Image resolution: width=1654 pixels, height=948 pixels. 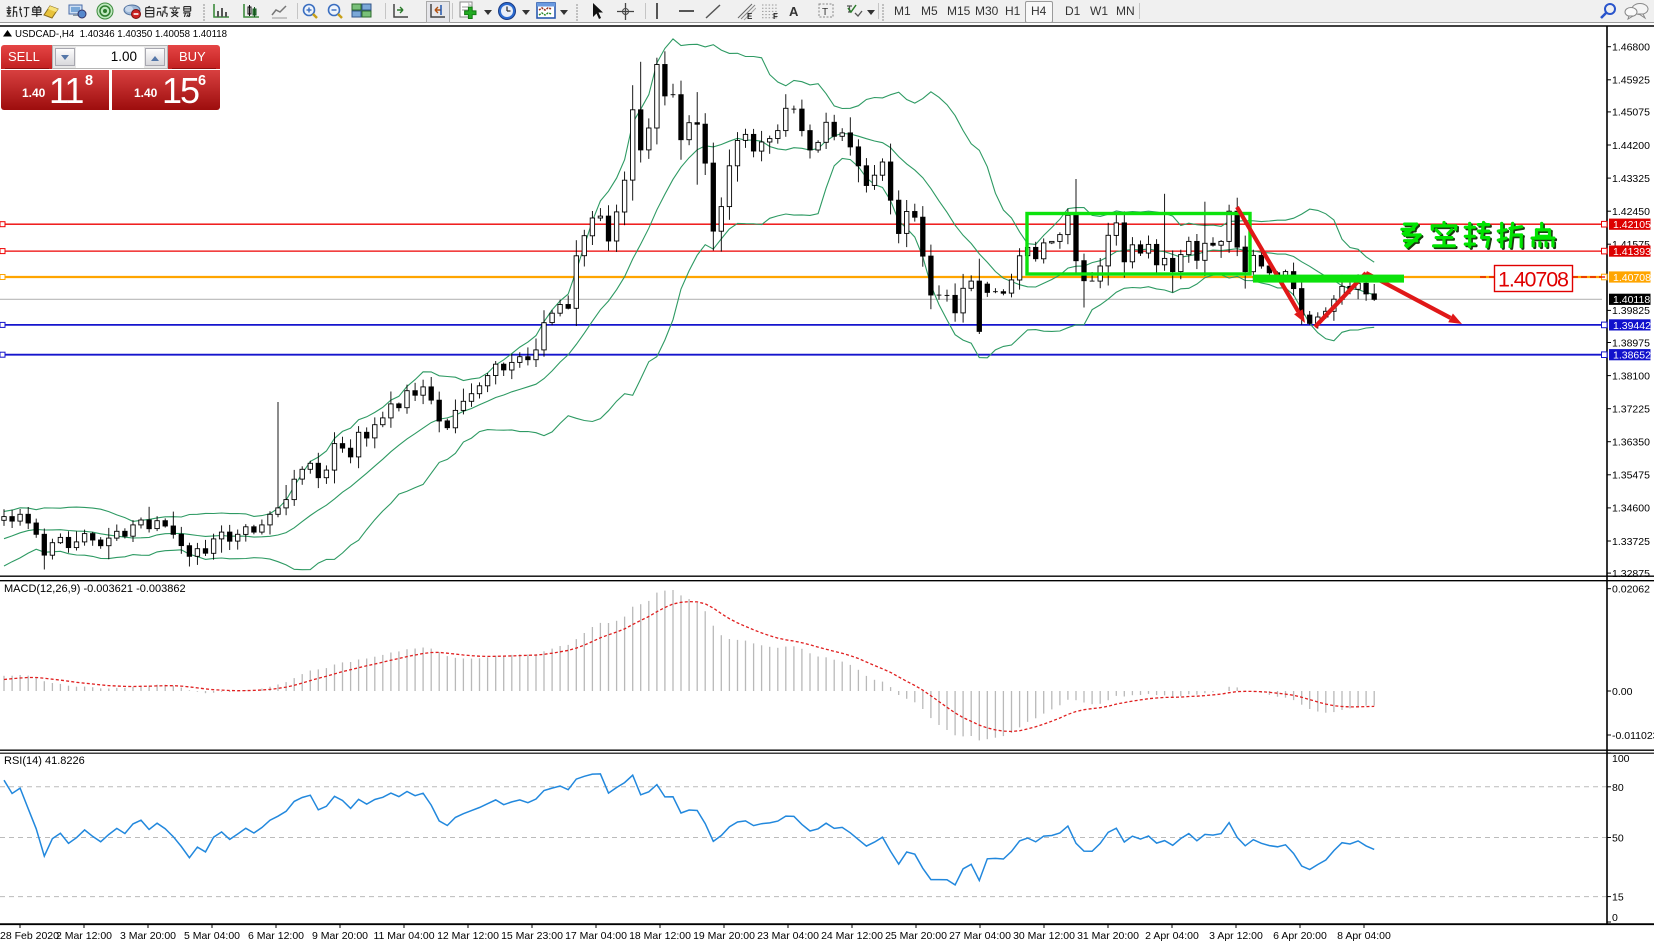 I want to click on svg-text: 1.42450, so click(x=1631, y=212).